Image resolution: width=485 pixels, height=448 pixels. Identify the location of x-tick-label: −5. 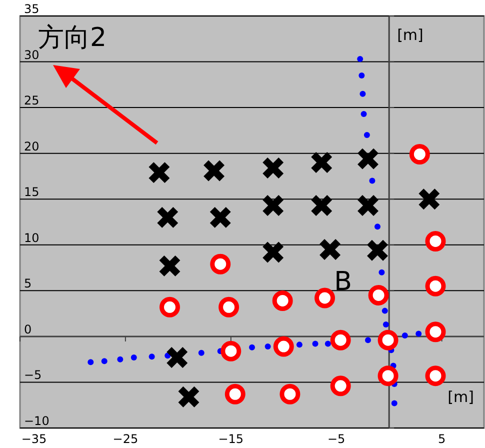
(337, 439).